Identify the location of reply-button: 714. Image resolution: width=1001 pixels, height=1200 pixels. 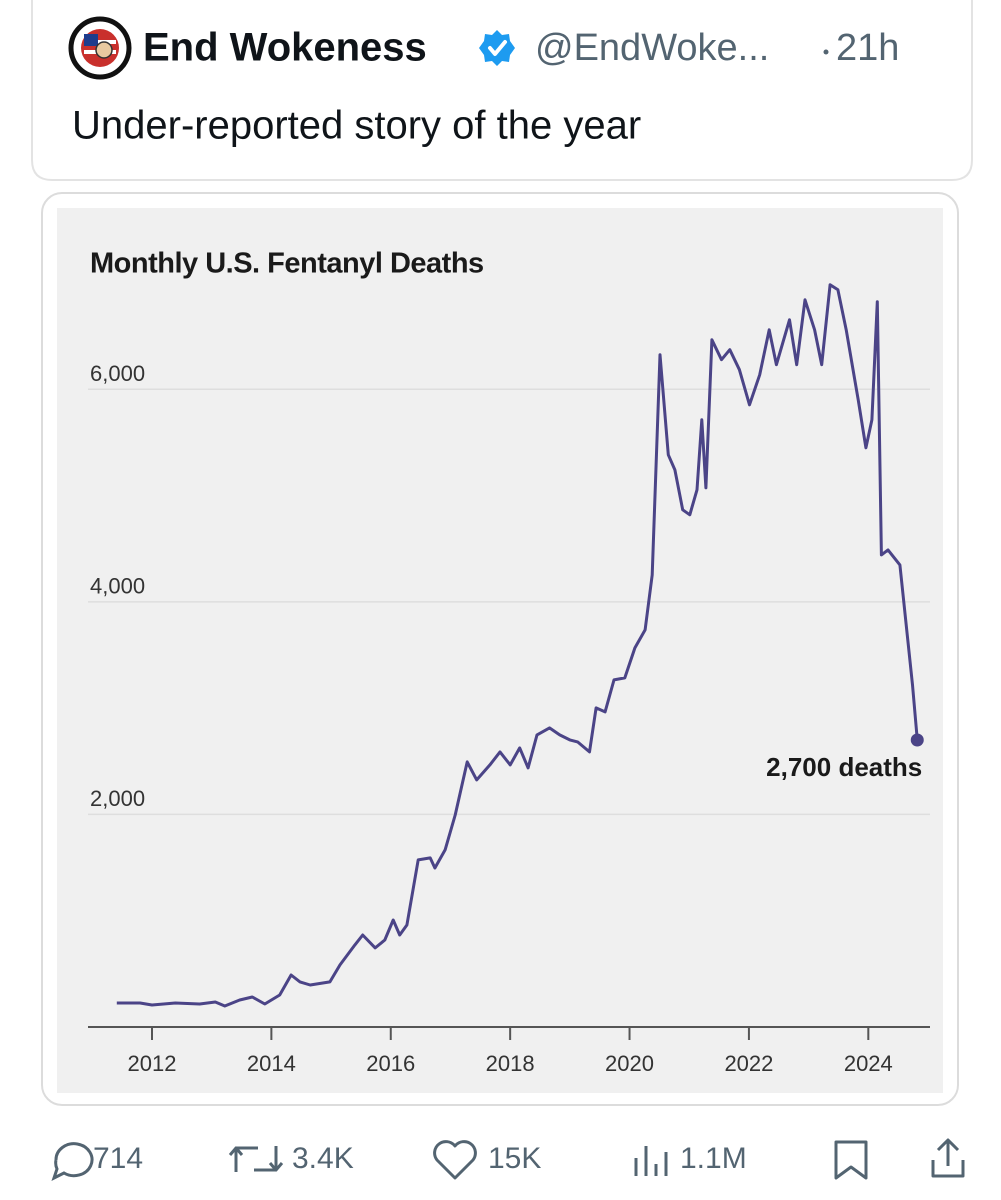
(97, 1161).